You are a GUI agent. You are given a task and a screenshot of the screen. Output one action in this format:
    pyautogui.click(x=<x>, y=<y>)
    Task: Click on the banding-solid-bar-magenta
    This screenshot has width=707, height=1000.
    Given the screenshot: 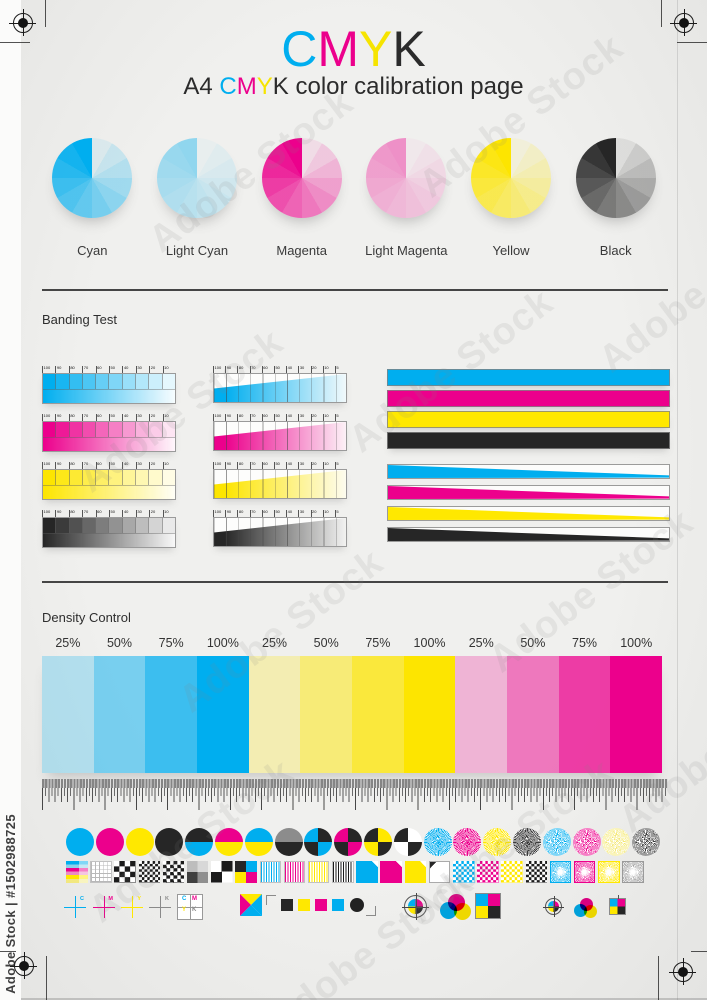 What is the action you would take?
    pyautogui.click(x=528, y=398)
    